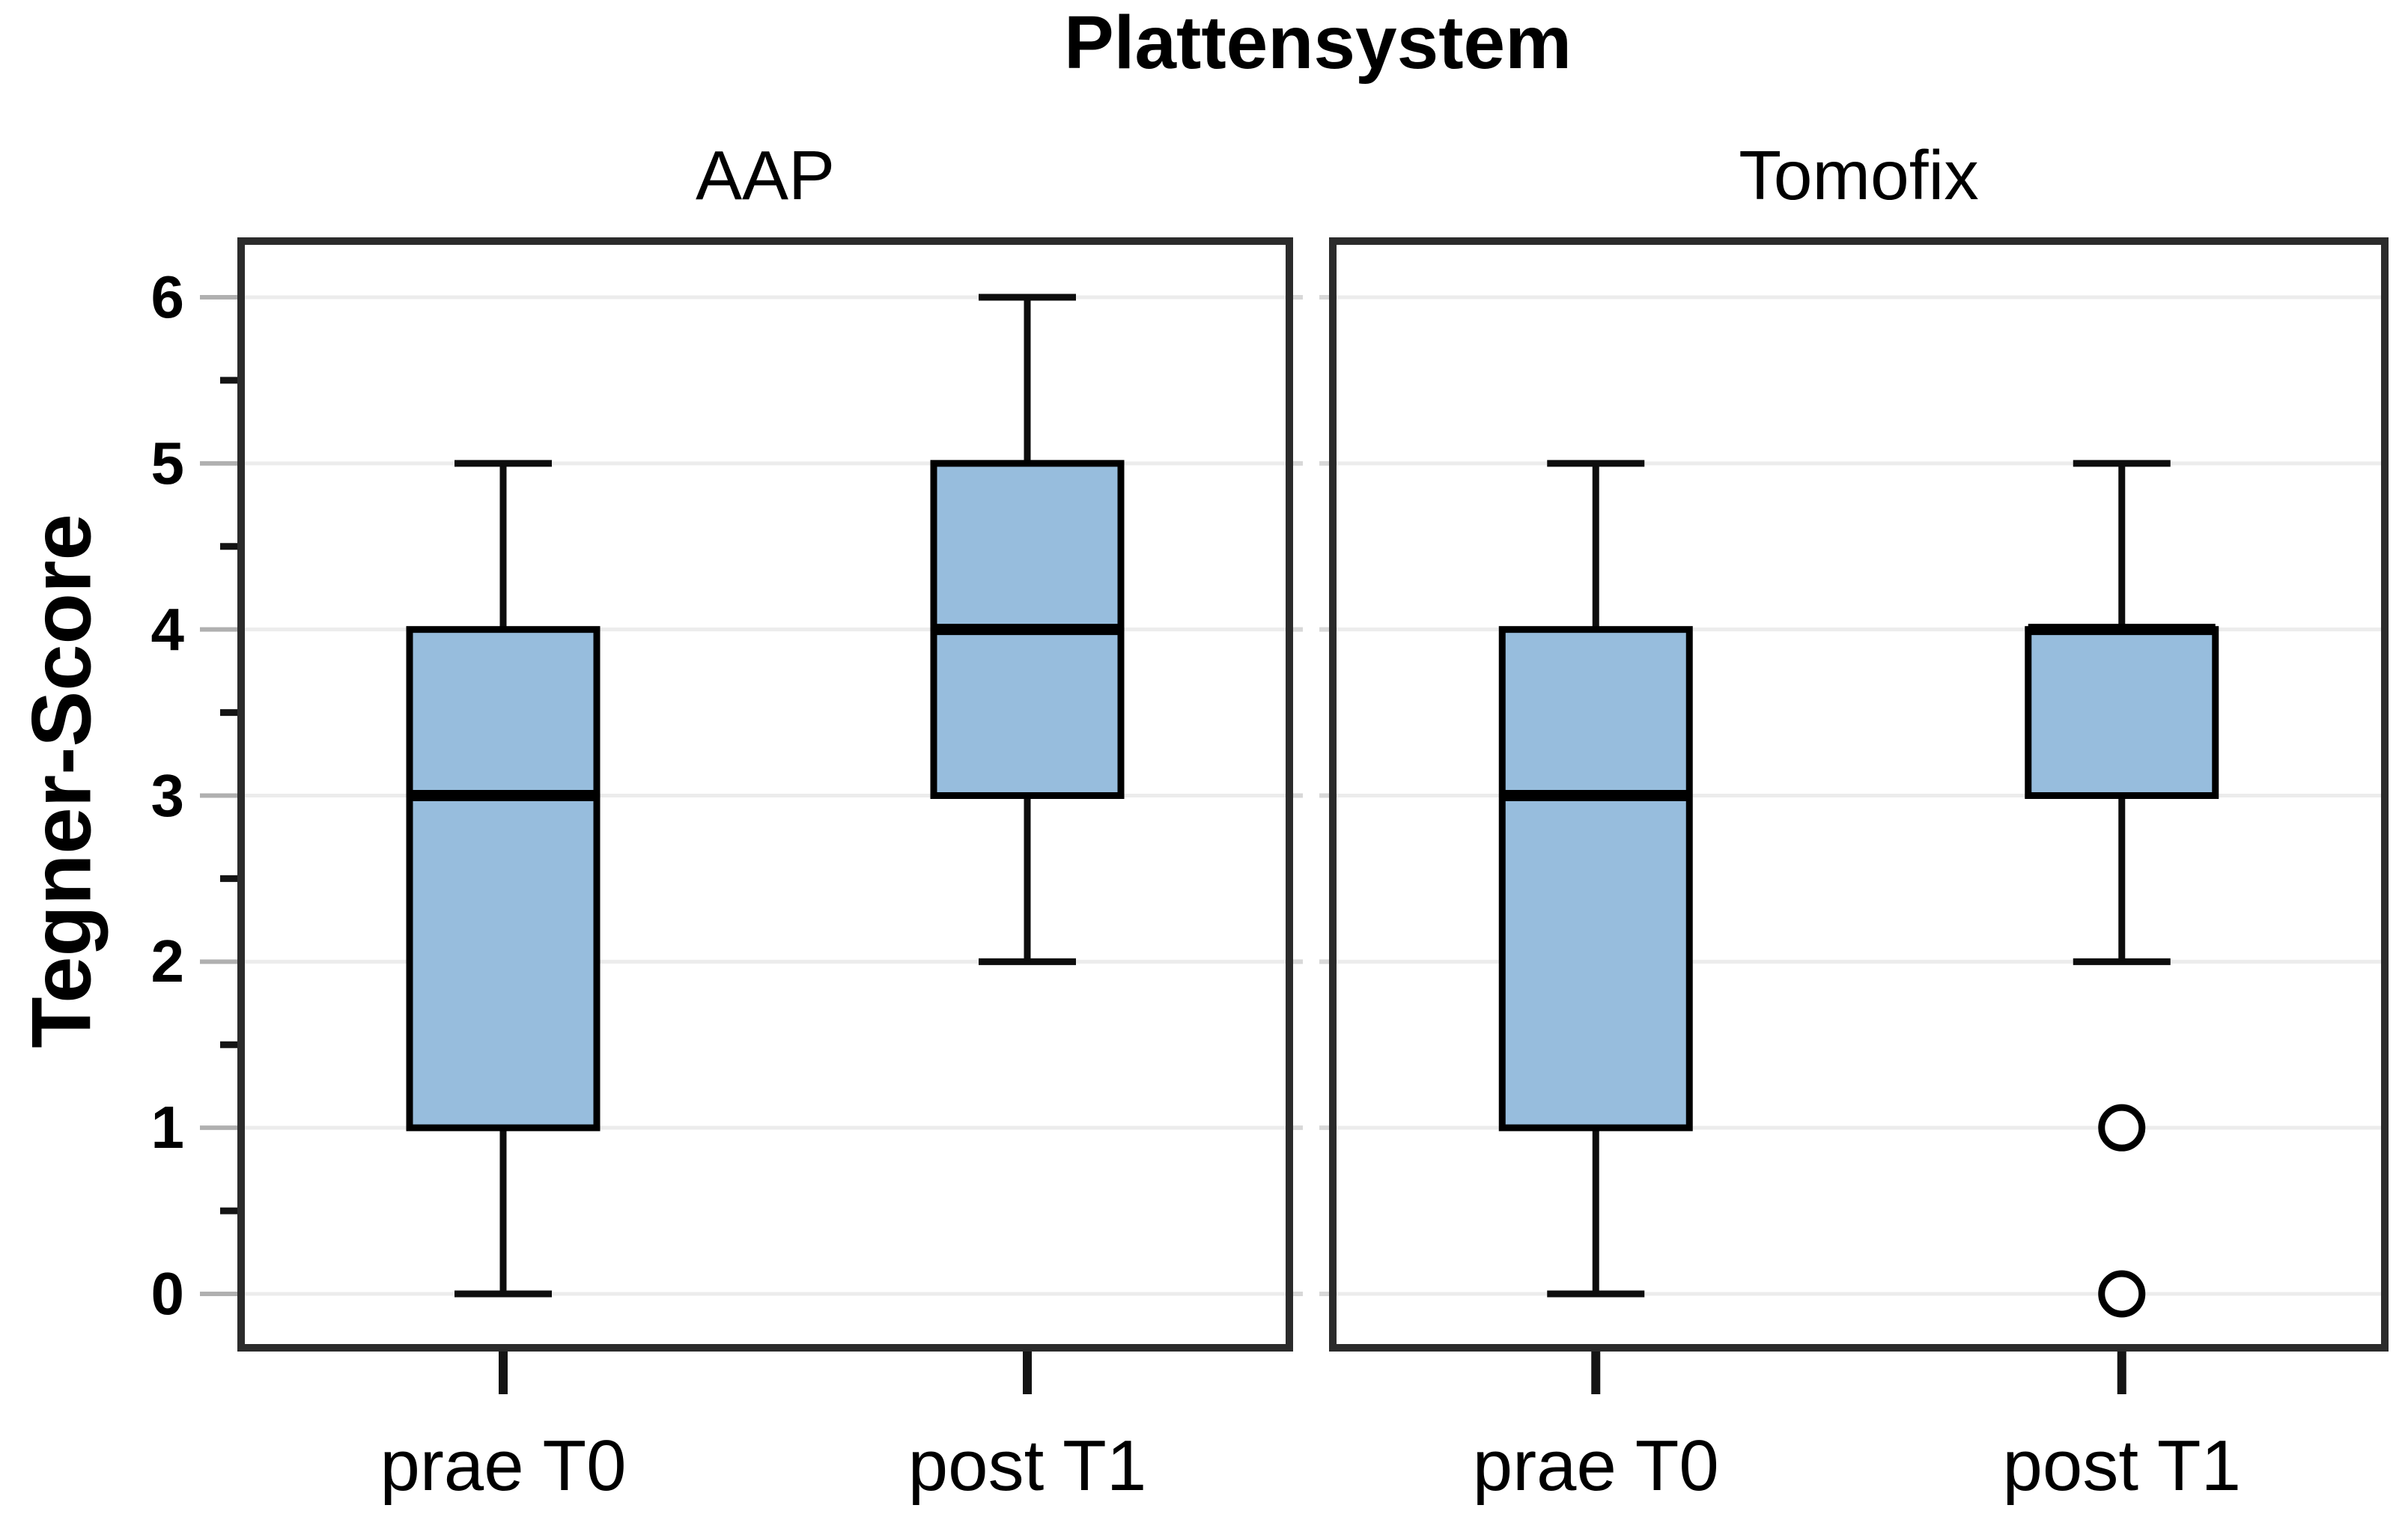 The height and width of the screenshot is (1523, 2408). I want to click on y-tick-label: 3, so click(167, 795).